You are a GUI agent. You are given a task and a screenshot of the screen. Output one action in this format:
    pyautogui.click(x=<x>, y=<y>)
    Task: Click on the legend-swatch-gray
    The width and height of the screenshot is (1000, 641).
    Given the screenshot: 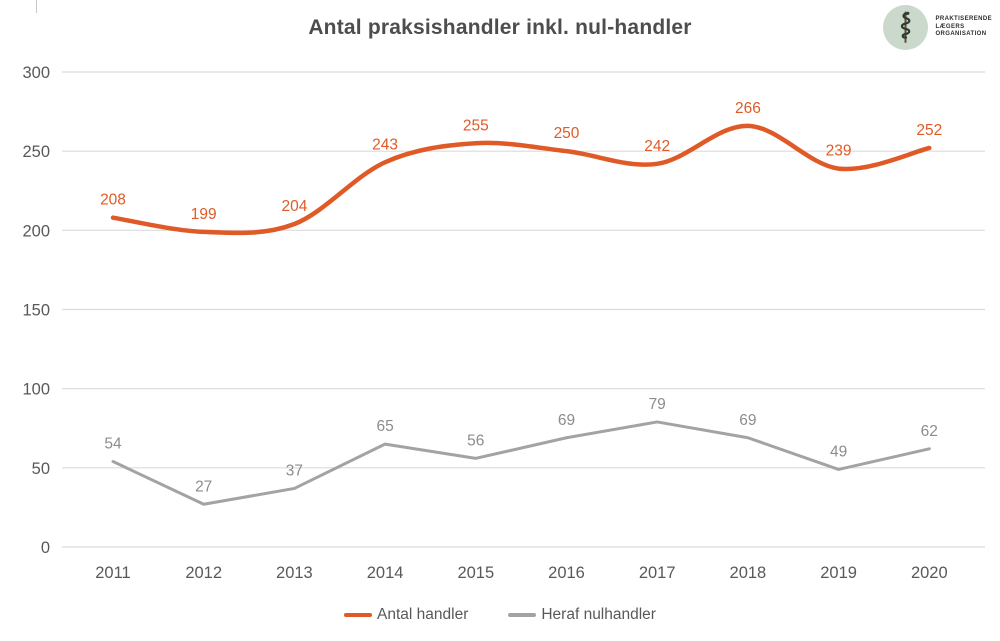 What is the action you would take?
    pyautogui.click(x=522, y=615)
    